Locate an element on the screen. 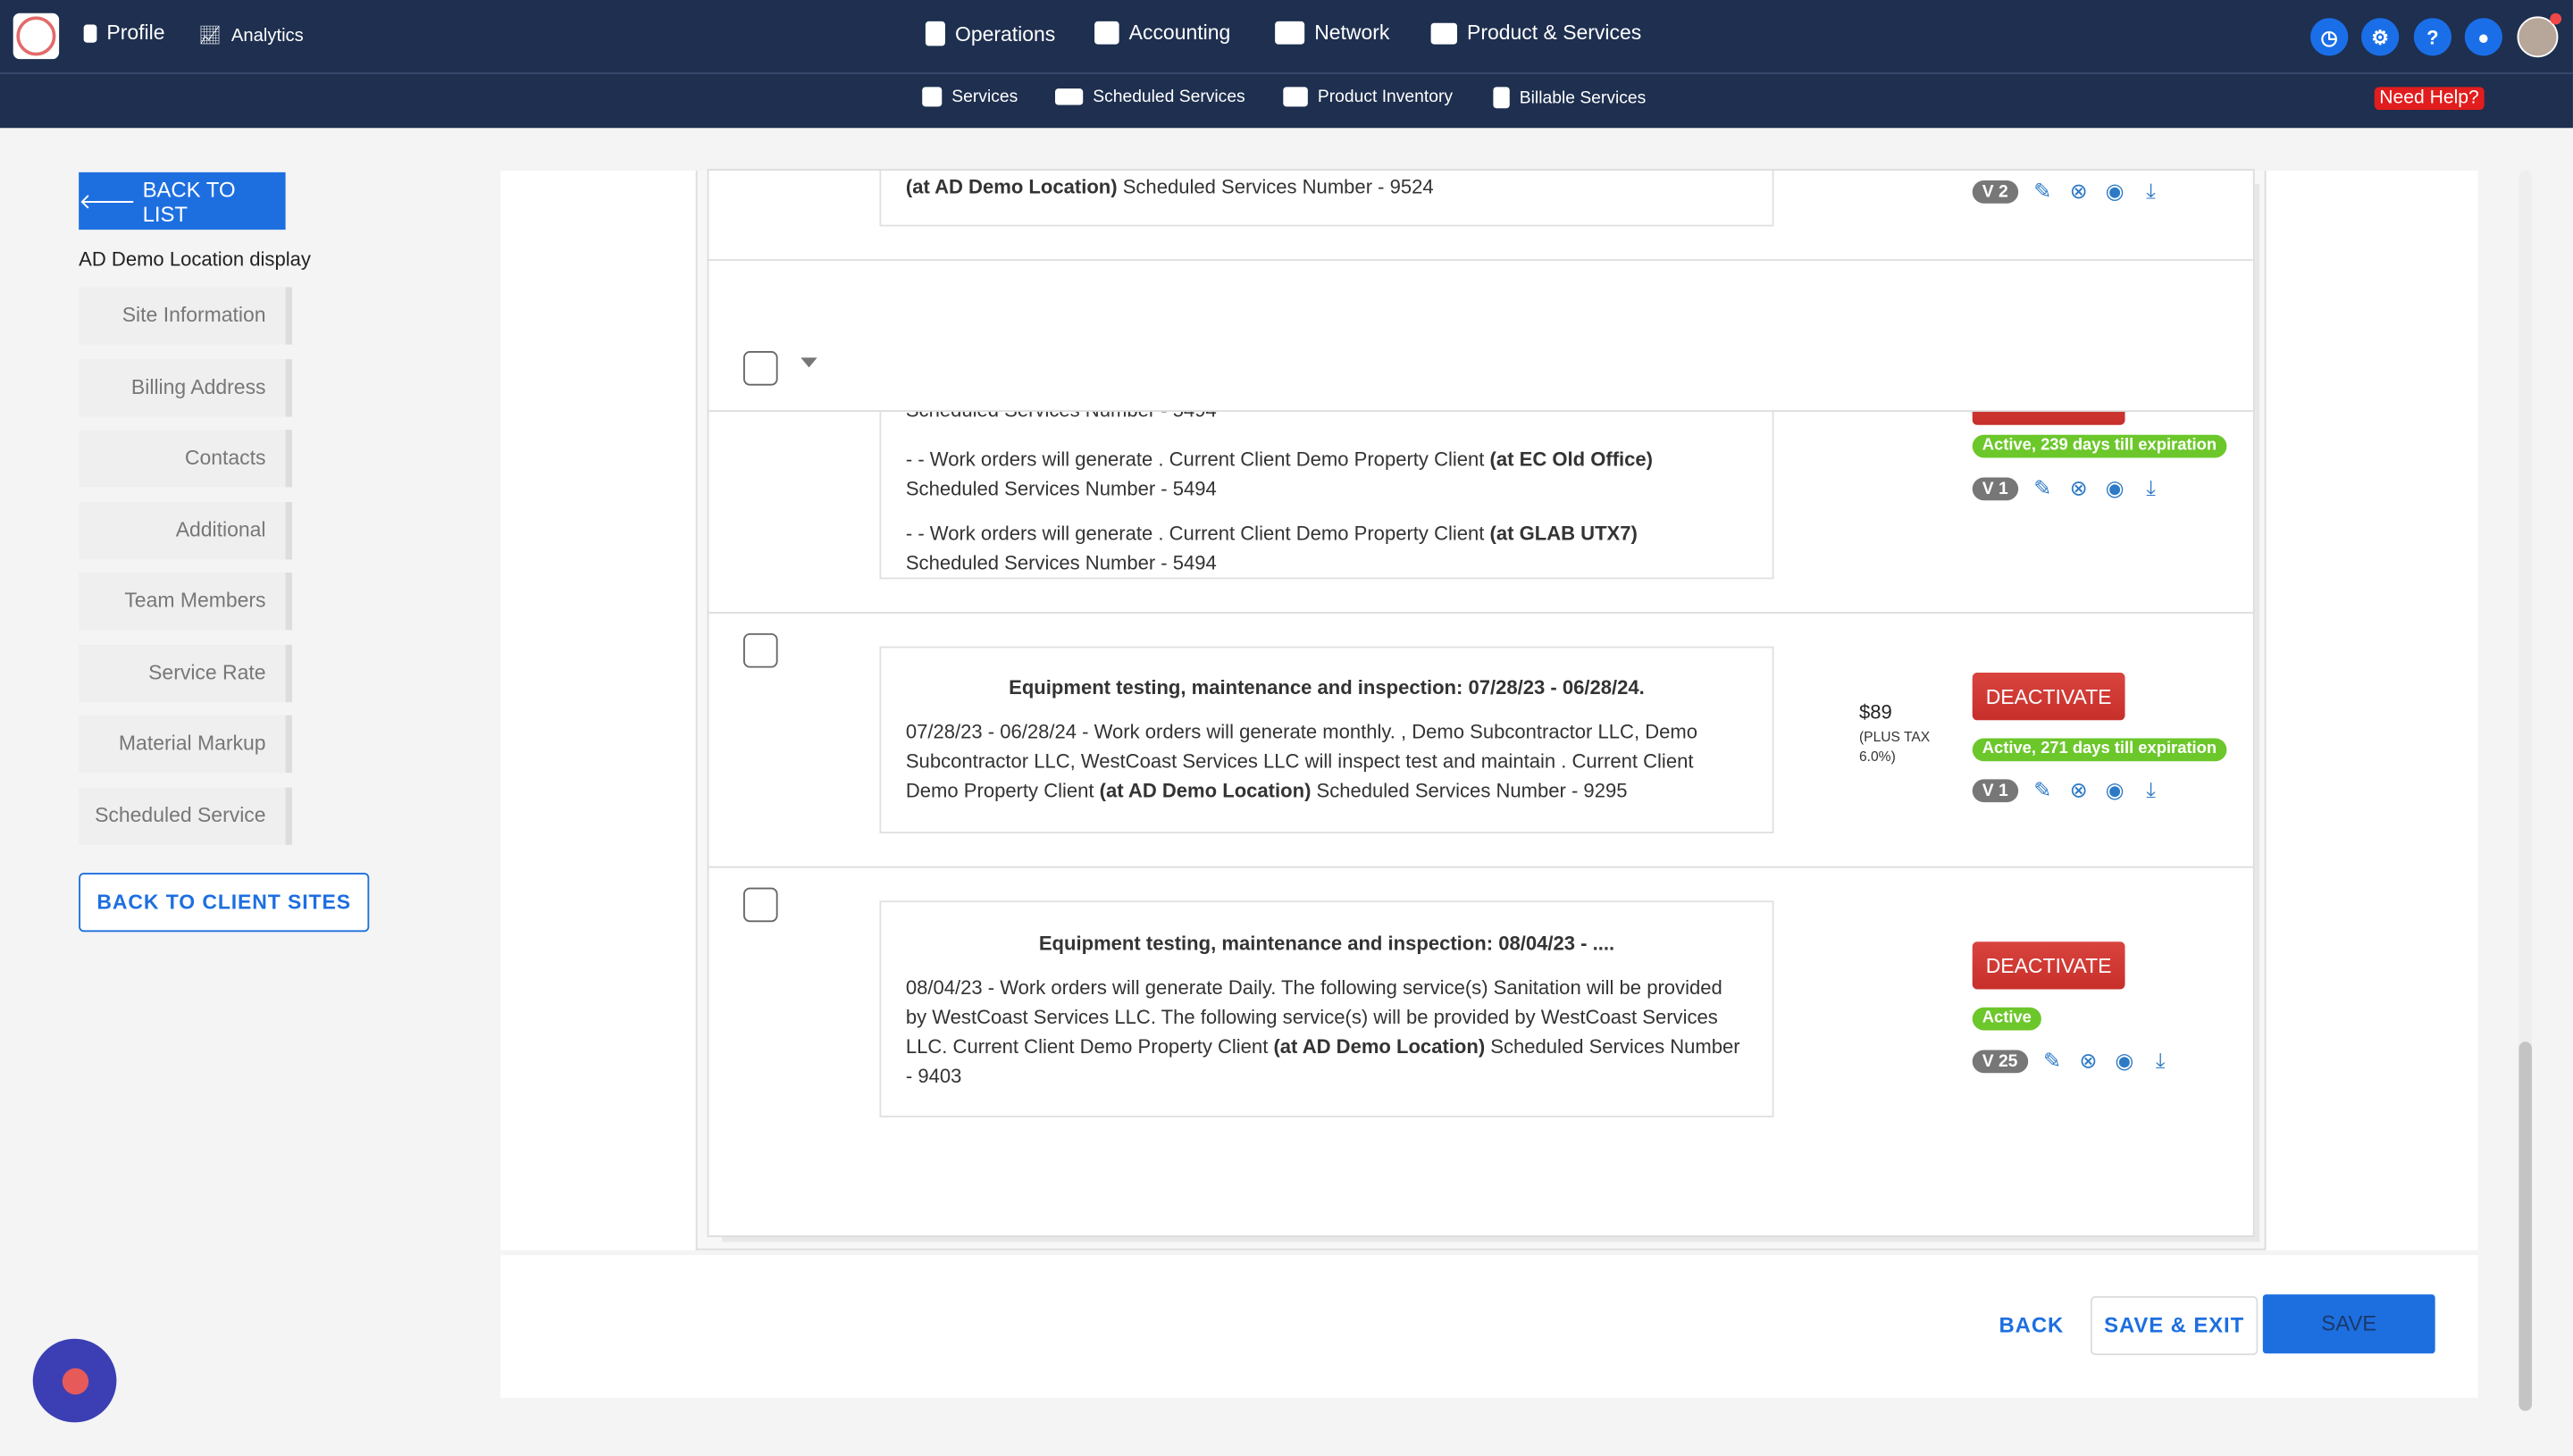 The width and height of the screenshot is (2573, 1456). handshake-icon is located at coordinates (1069, 96).